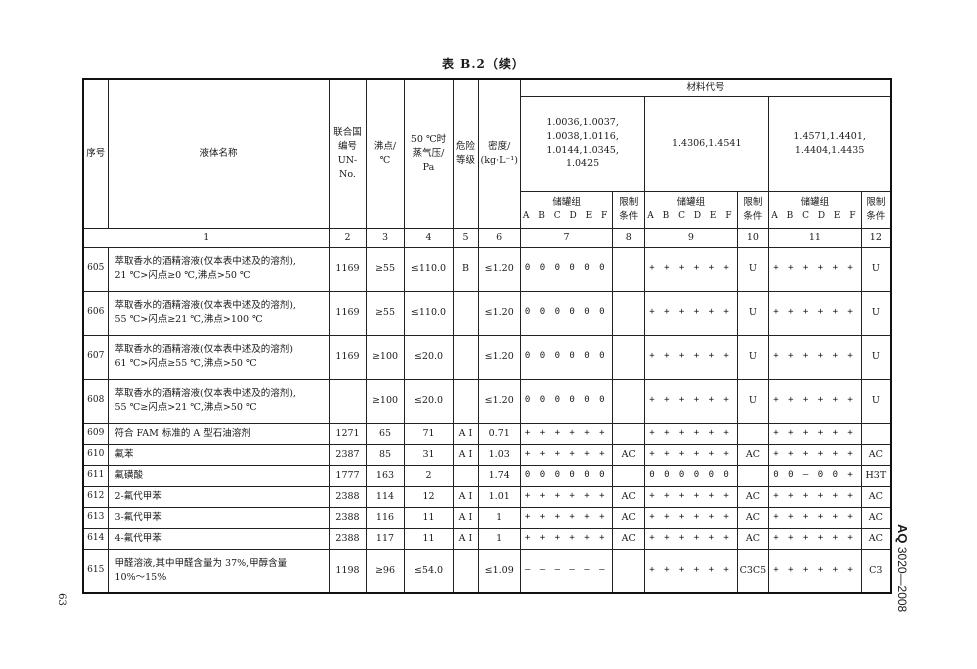 This screenshot has height=669, width=977. What do you see at coordinates (582, 150) in the screenshot?
I see `material-group-1-line: 1.0144,1.0345,` at bounding box center [582, 150].